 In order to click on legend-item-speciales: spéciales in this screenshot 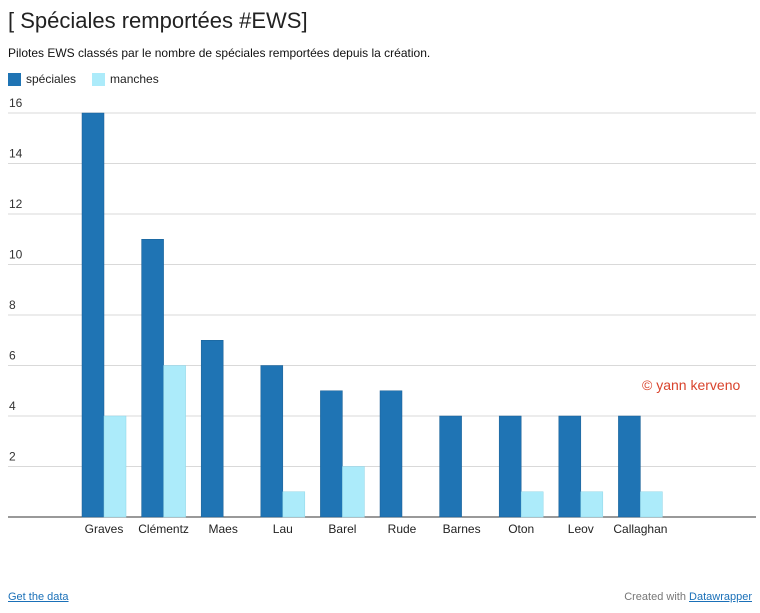, I will do `click(42, 79)`.